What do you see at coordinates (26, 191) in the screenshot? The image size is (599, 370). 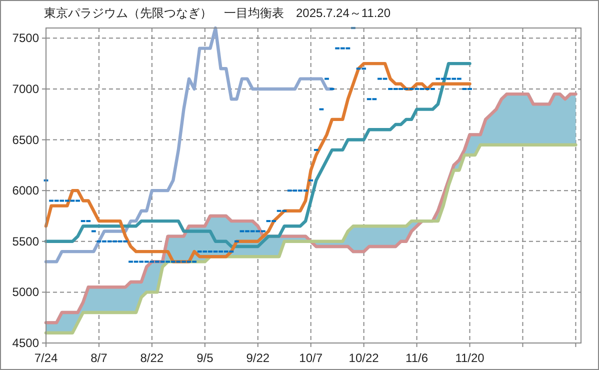 I see `y-tick-label: 6000` at bounding box center [26, 191].